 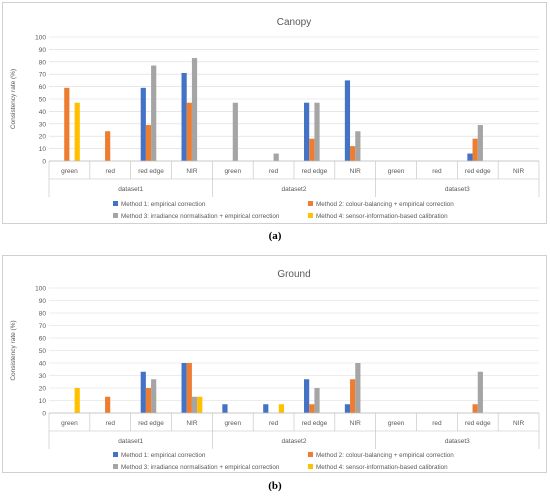 I want to click on y-tick-label: 50, so click(x=43, y=100).